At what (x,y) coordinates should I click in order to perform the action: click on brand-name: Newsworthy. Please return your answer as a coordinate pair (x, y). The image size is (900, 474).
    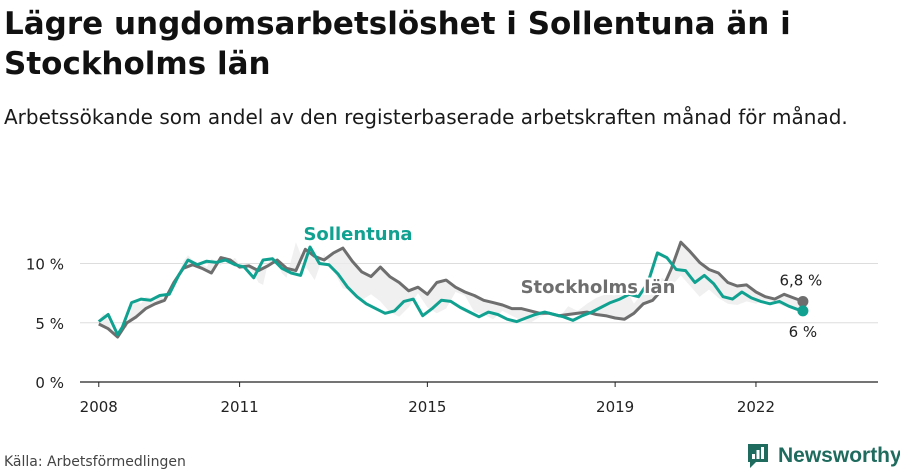
    Looking at the image, I should click on (839, 455).